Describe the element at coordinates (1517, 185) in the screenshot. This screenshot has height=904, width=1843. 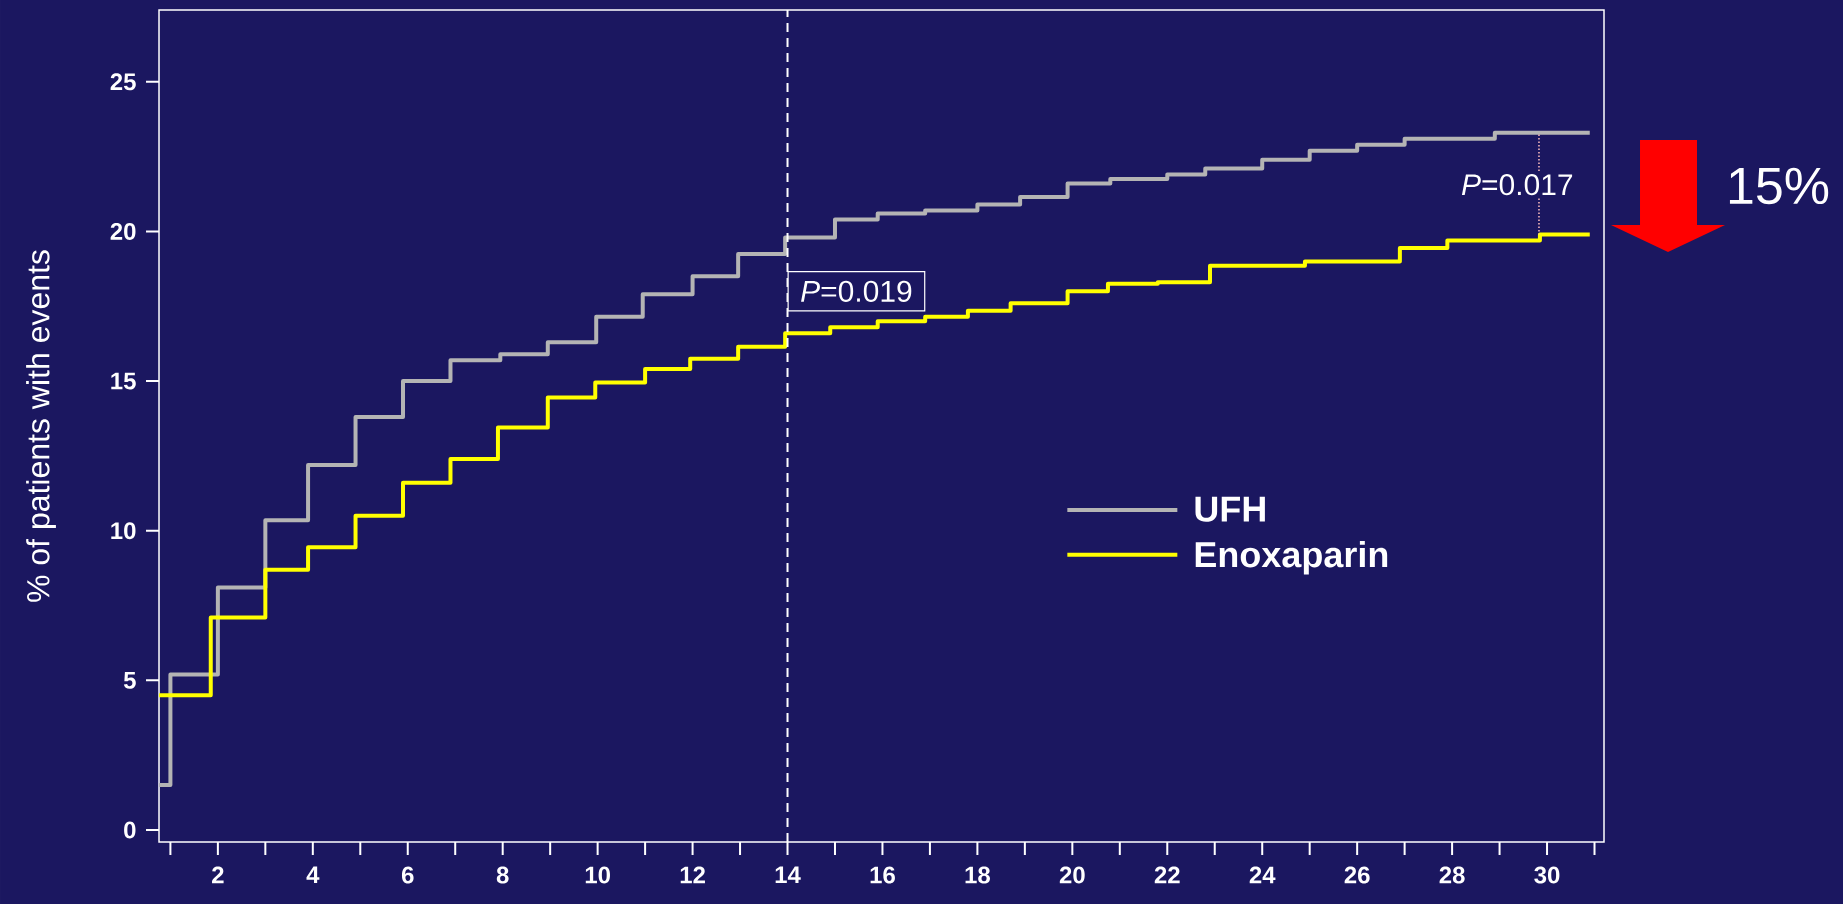
I see `annotation: P=0.017` at that location.